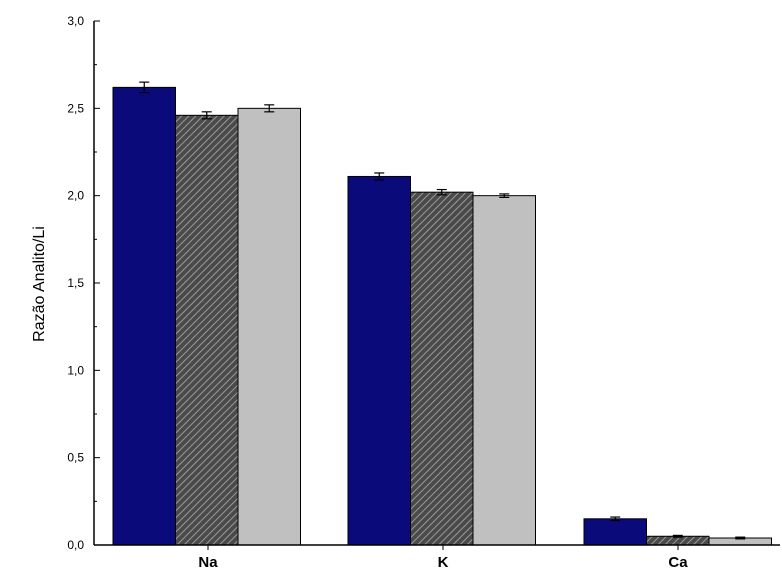 This screenshot has width=782, height=573. What do you see at coordinates (75, 196) in the screenshot?
I see `y-tick-label: 2,0` at bounding box center [75, 196].